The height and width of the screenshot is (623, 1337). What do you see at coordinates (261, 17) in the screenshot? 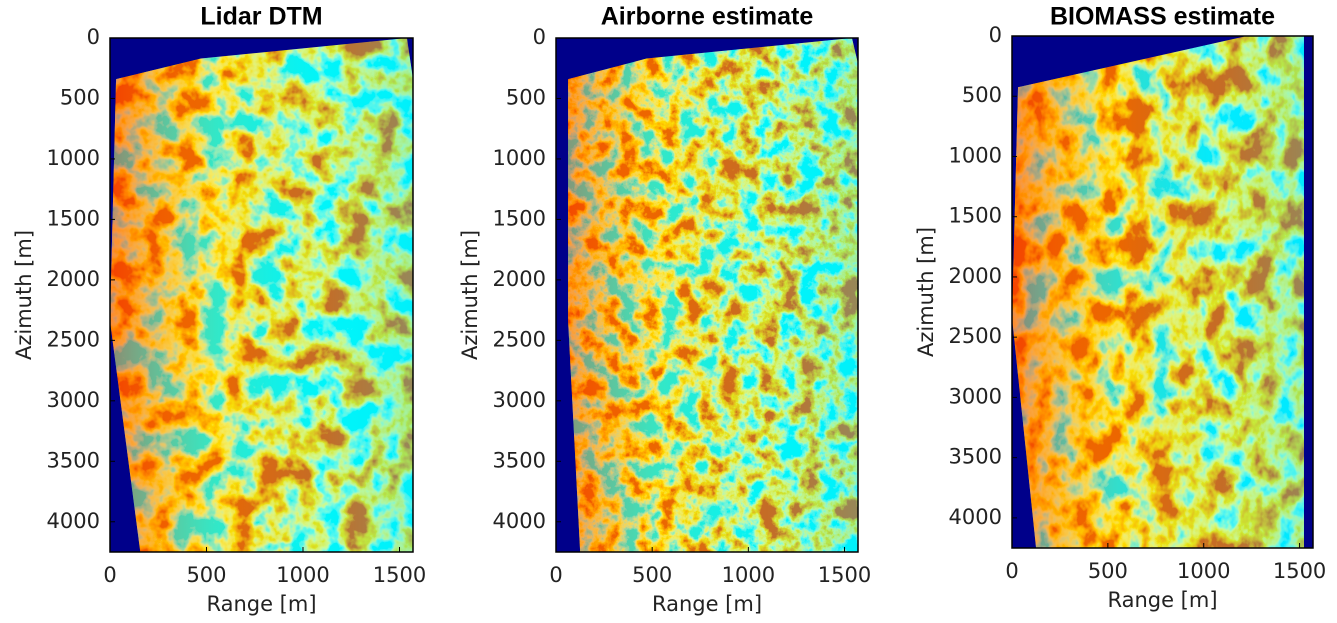
I see `chart-title: Lidar DTM` at bounding box center [261, 17].